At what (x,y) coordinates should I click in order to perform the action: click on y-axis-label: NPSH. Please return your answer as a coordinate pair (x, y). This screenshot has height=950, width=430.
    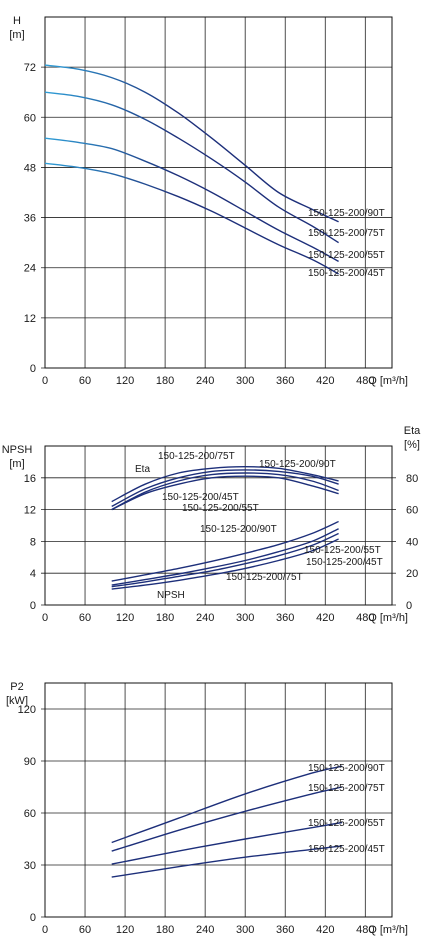
    Looking at the image, I should click on (17, 450).